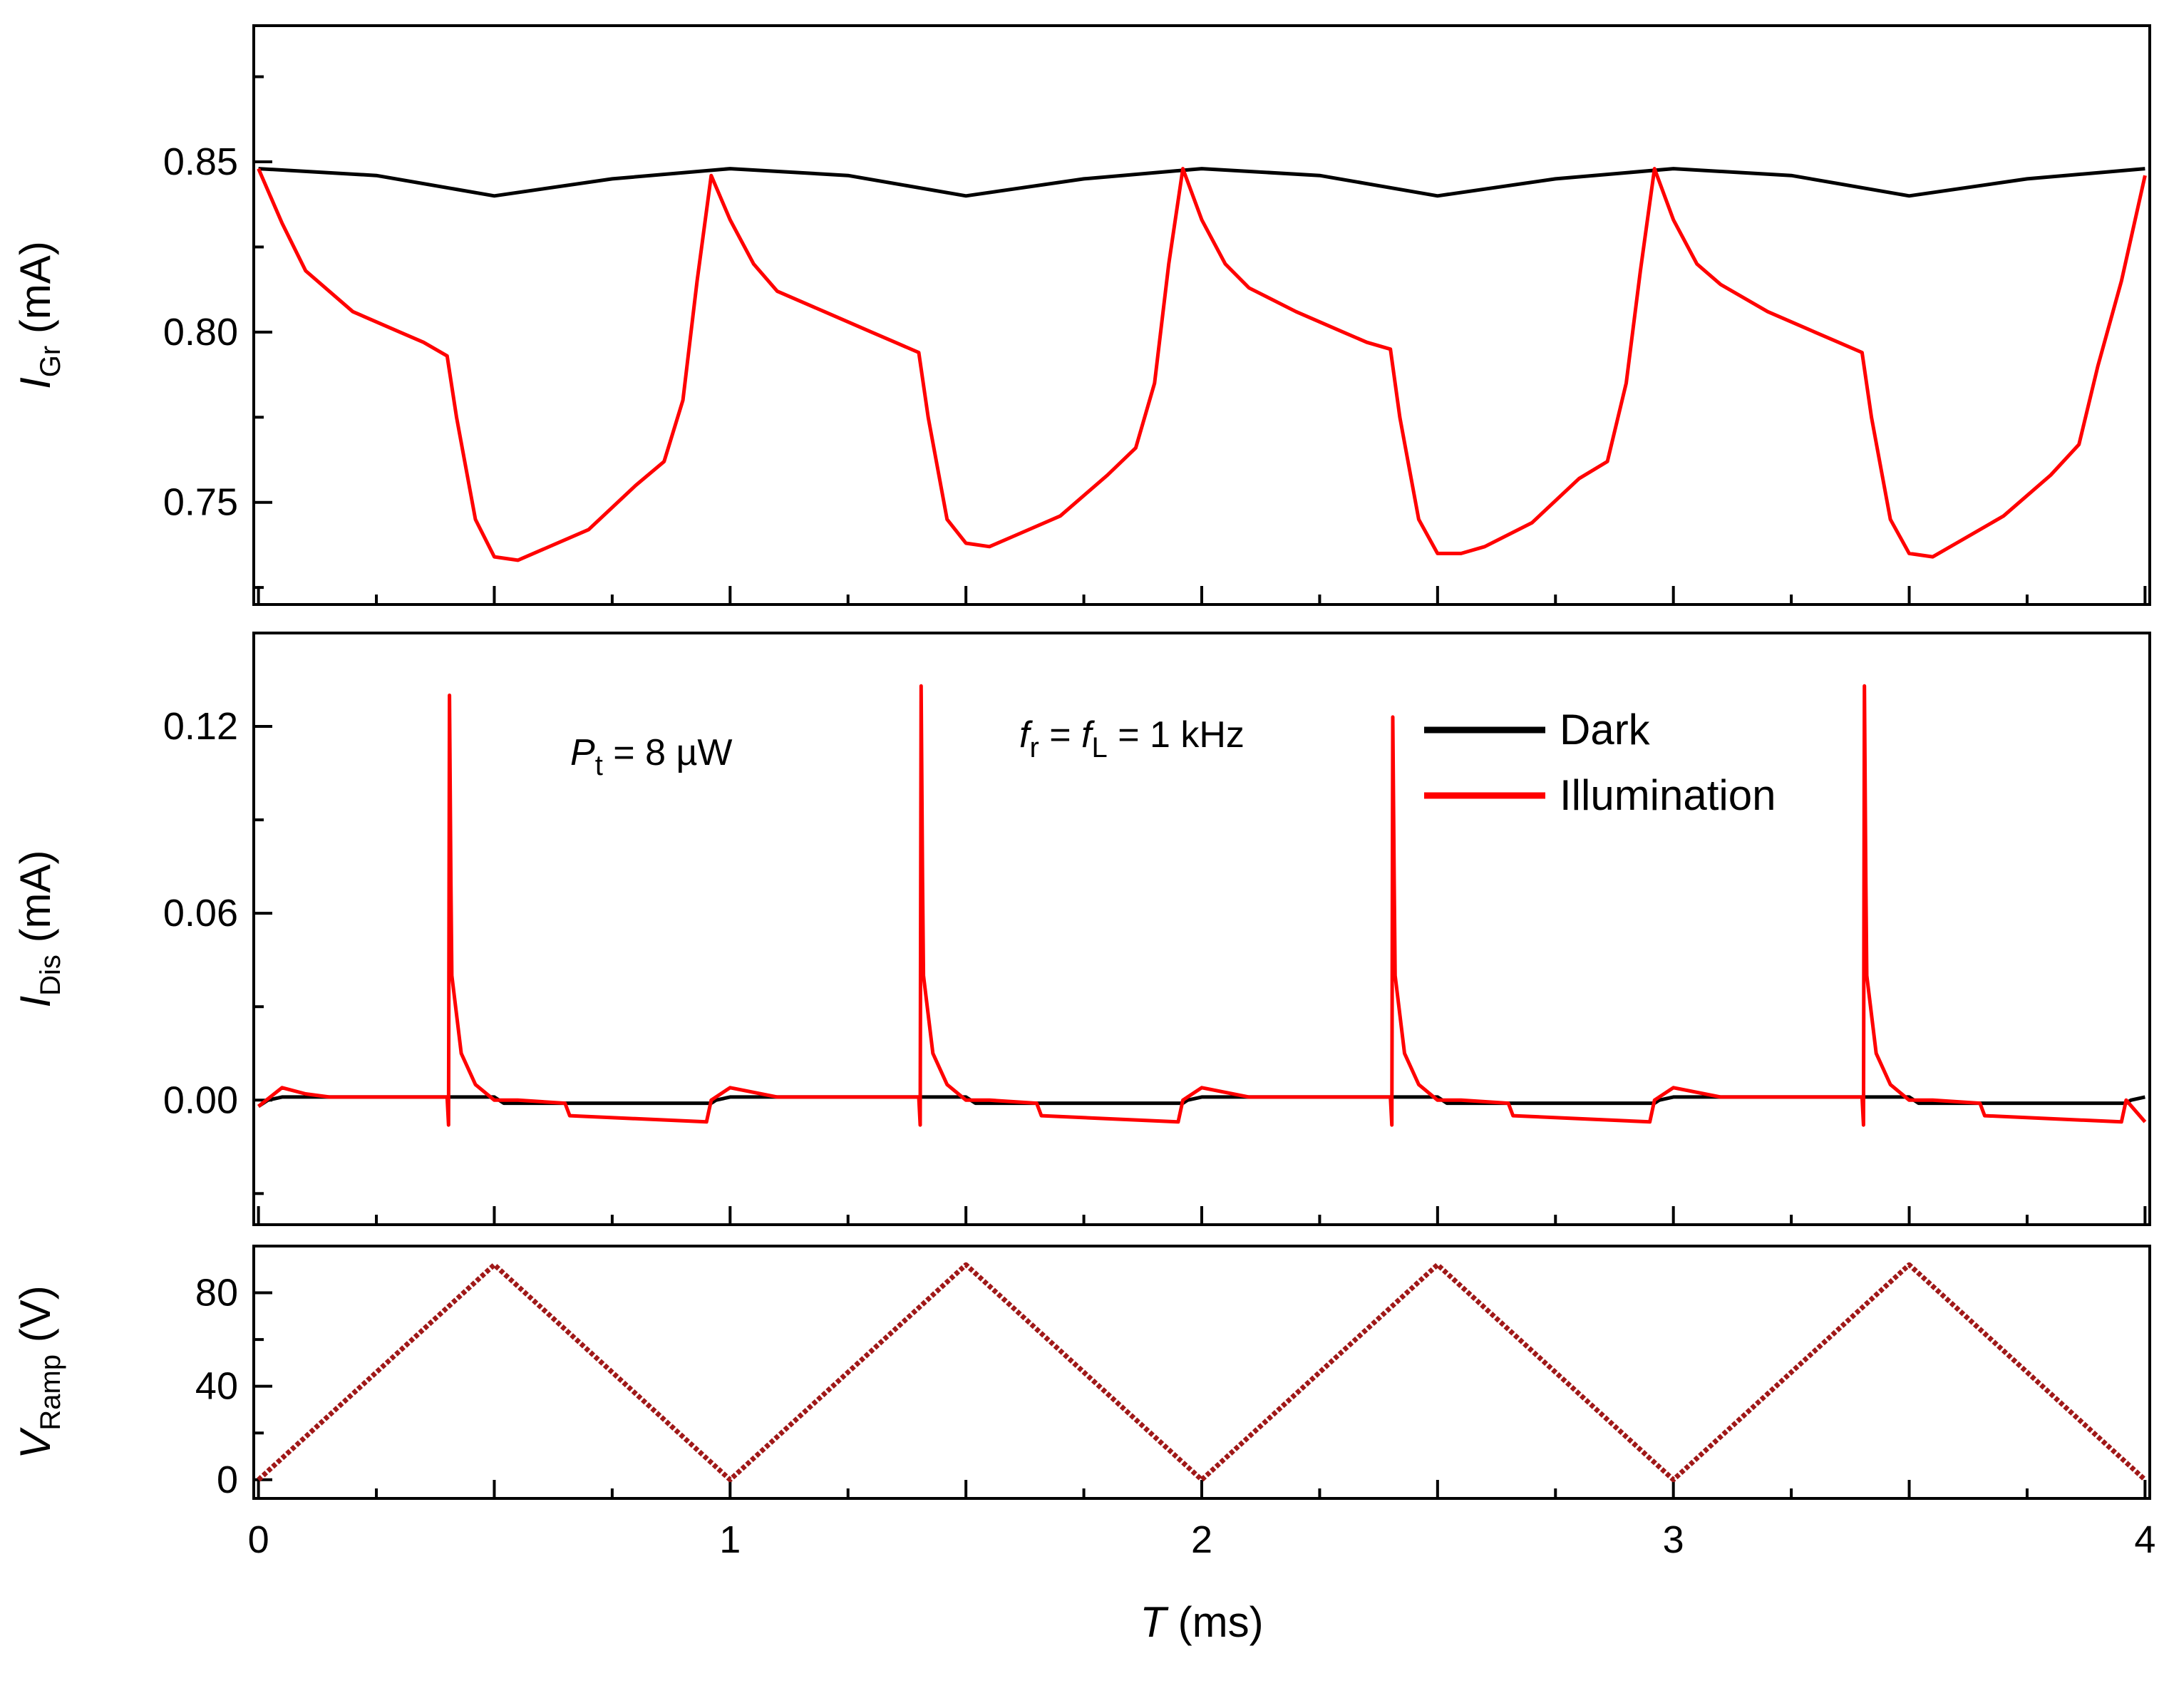  Describe the element at coordinates (216, 1386) in the screenshot. I see `y-tick-label: 40` at that location.